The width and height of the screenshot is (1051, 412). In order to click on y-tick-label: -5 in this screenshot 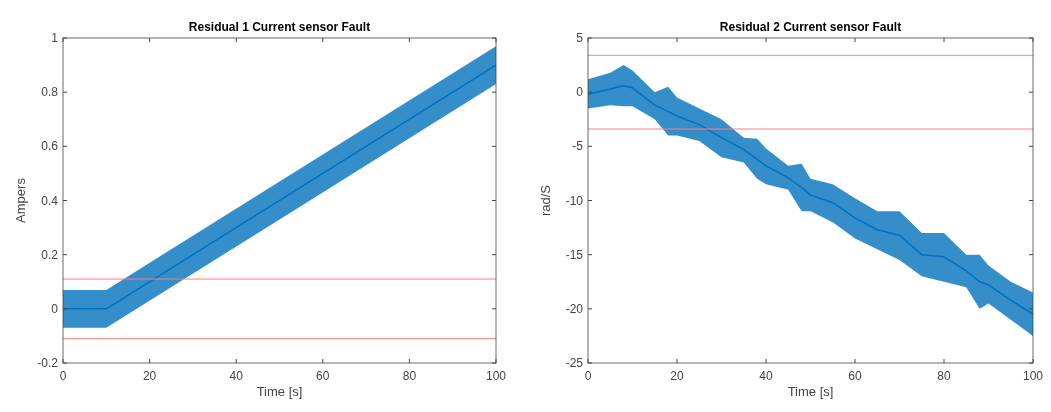, I will do `click(578, 146)`.